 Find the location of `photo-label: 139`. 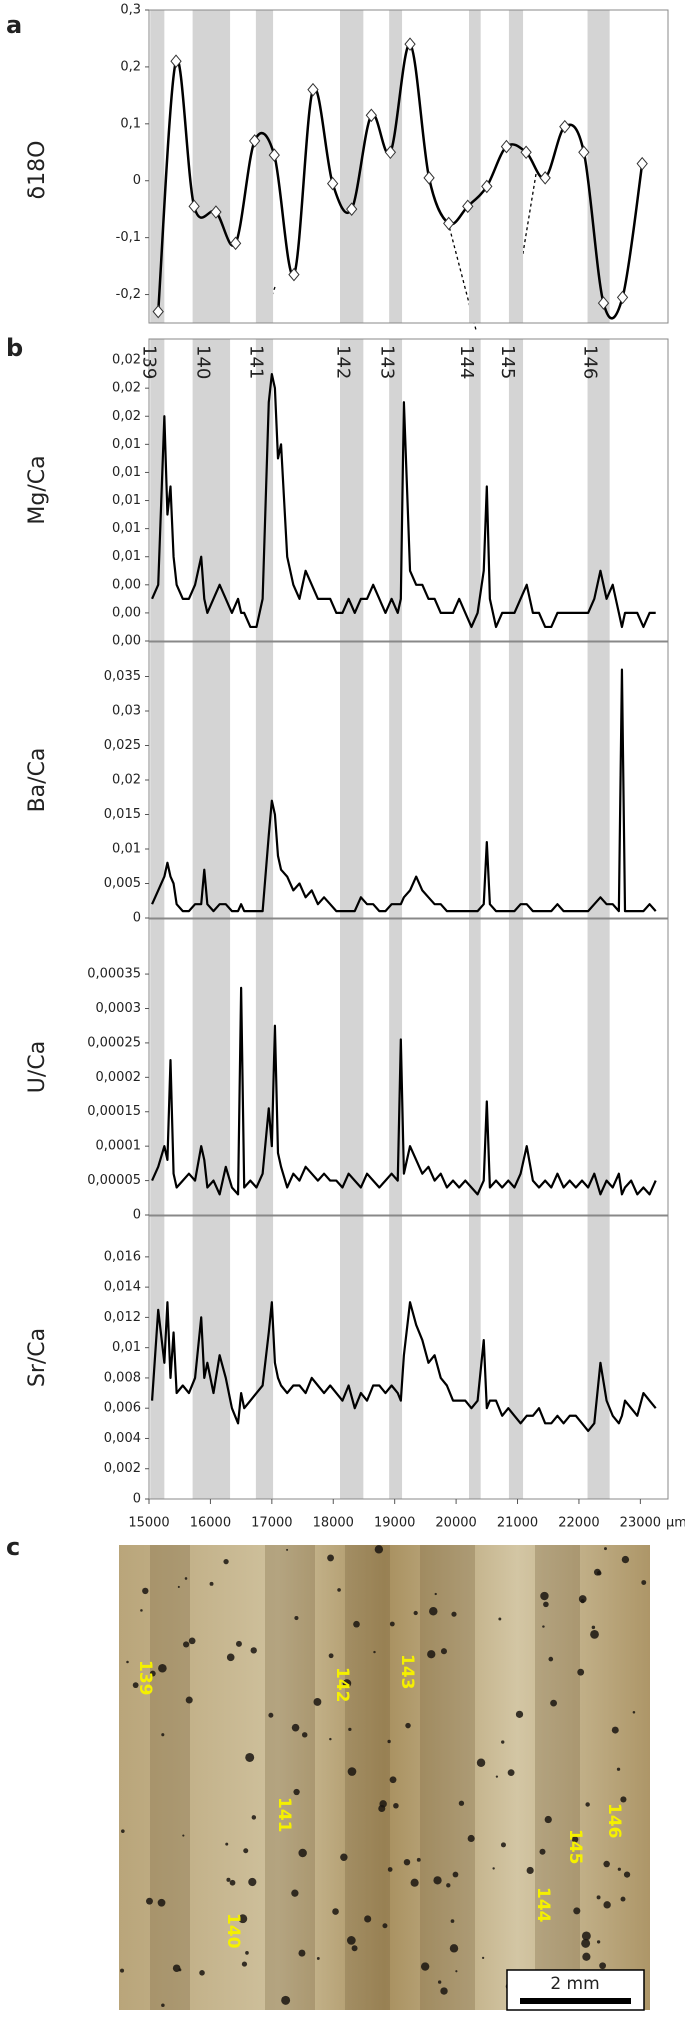

photo-label: 139 is located at coordinates (145, 1678).